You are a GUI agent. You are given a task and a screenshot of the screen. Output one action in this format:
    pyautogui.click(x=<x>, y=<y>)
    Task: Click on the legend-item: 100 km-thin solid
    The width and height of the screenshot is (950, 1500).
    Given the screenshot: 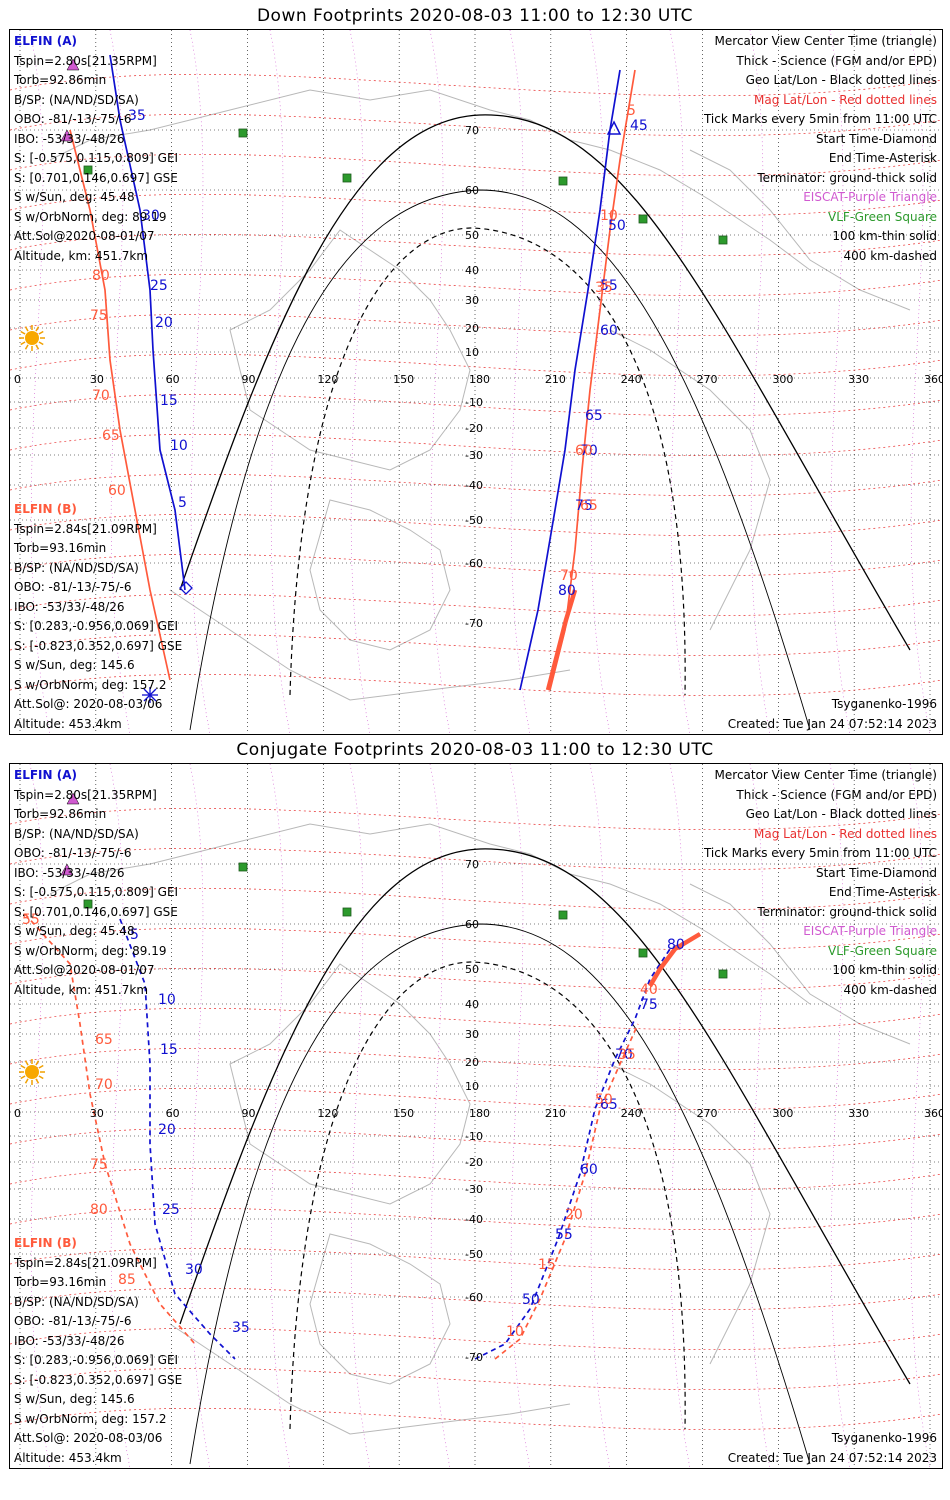 What is the action you would take?
    pyautogui.click(x=884, y=970)
    